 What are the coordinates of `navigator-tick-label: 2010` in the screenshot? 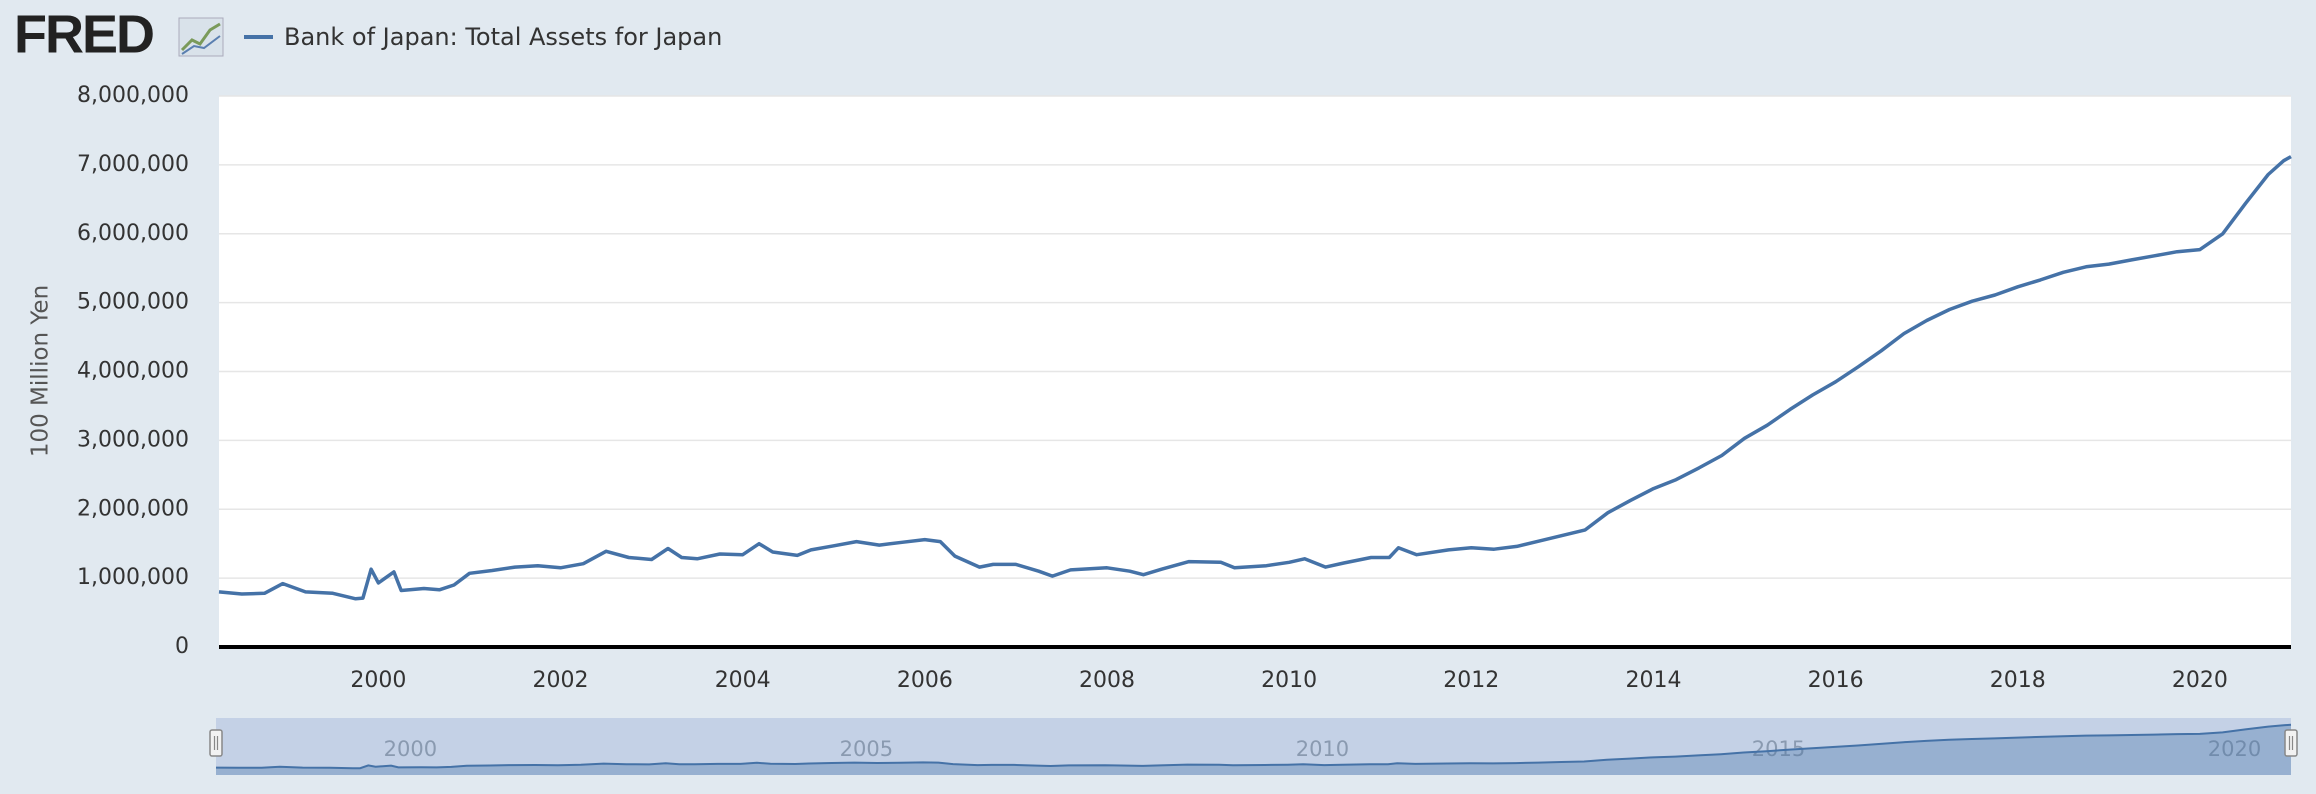 It's located at (1322, 749).